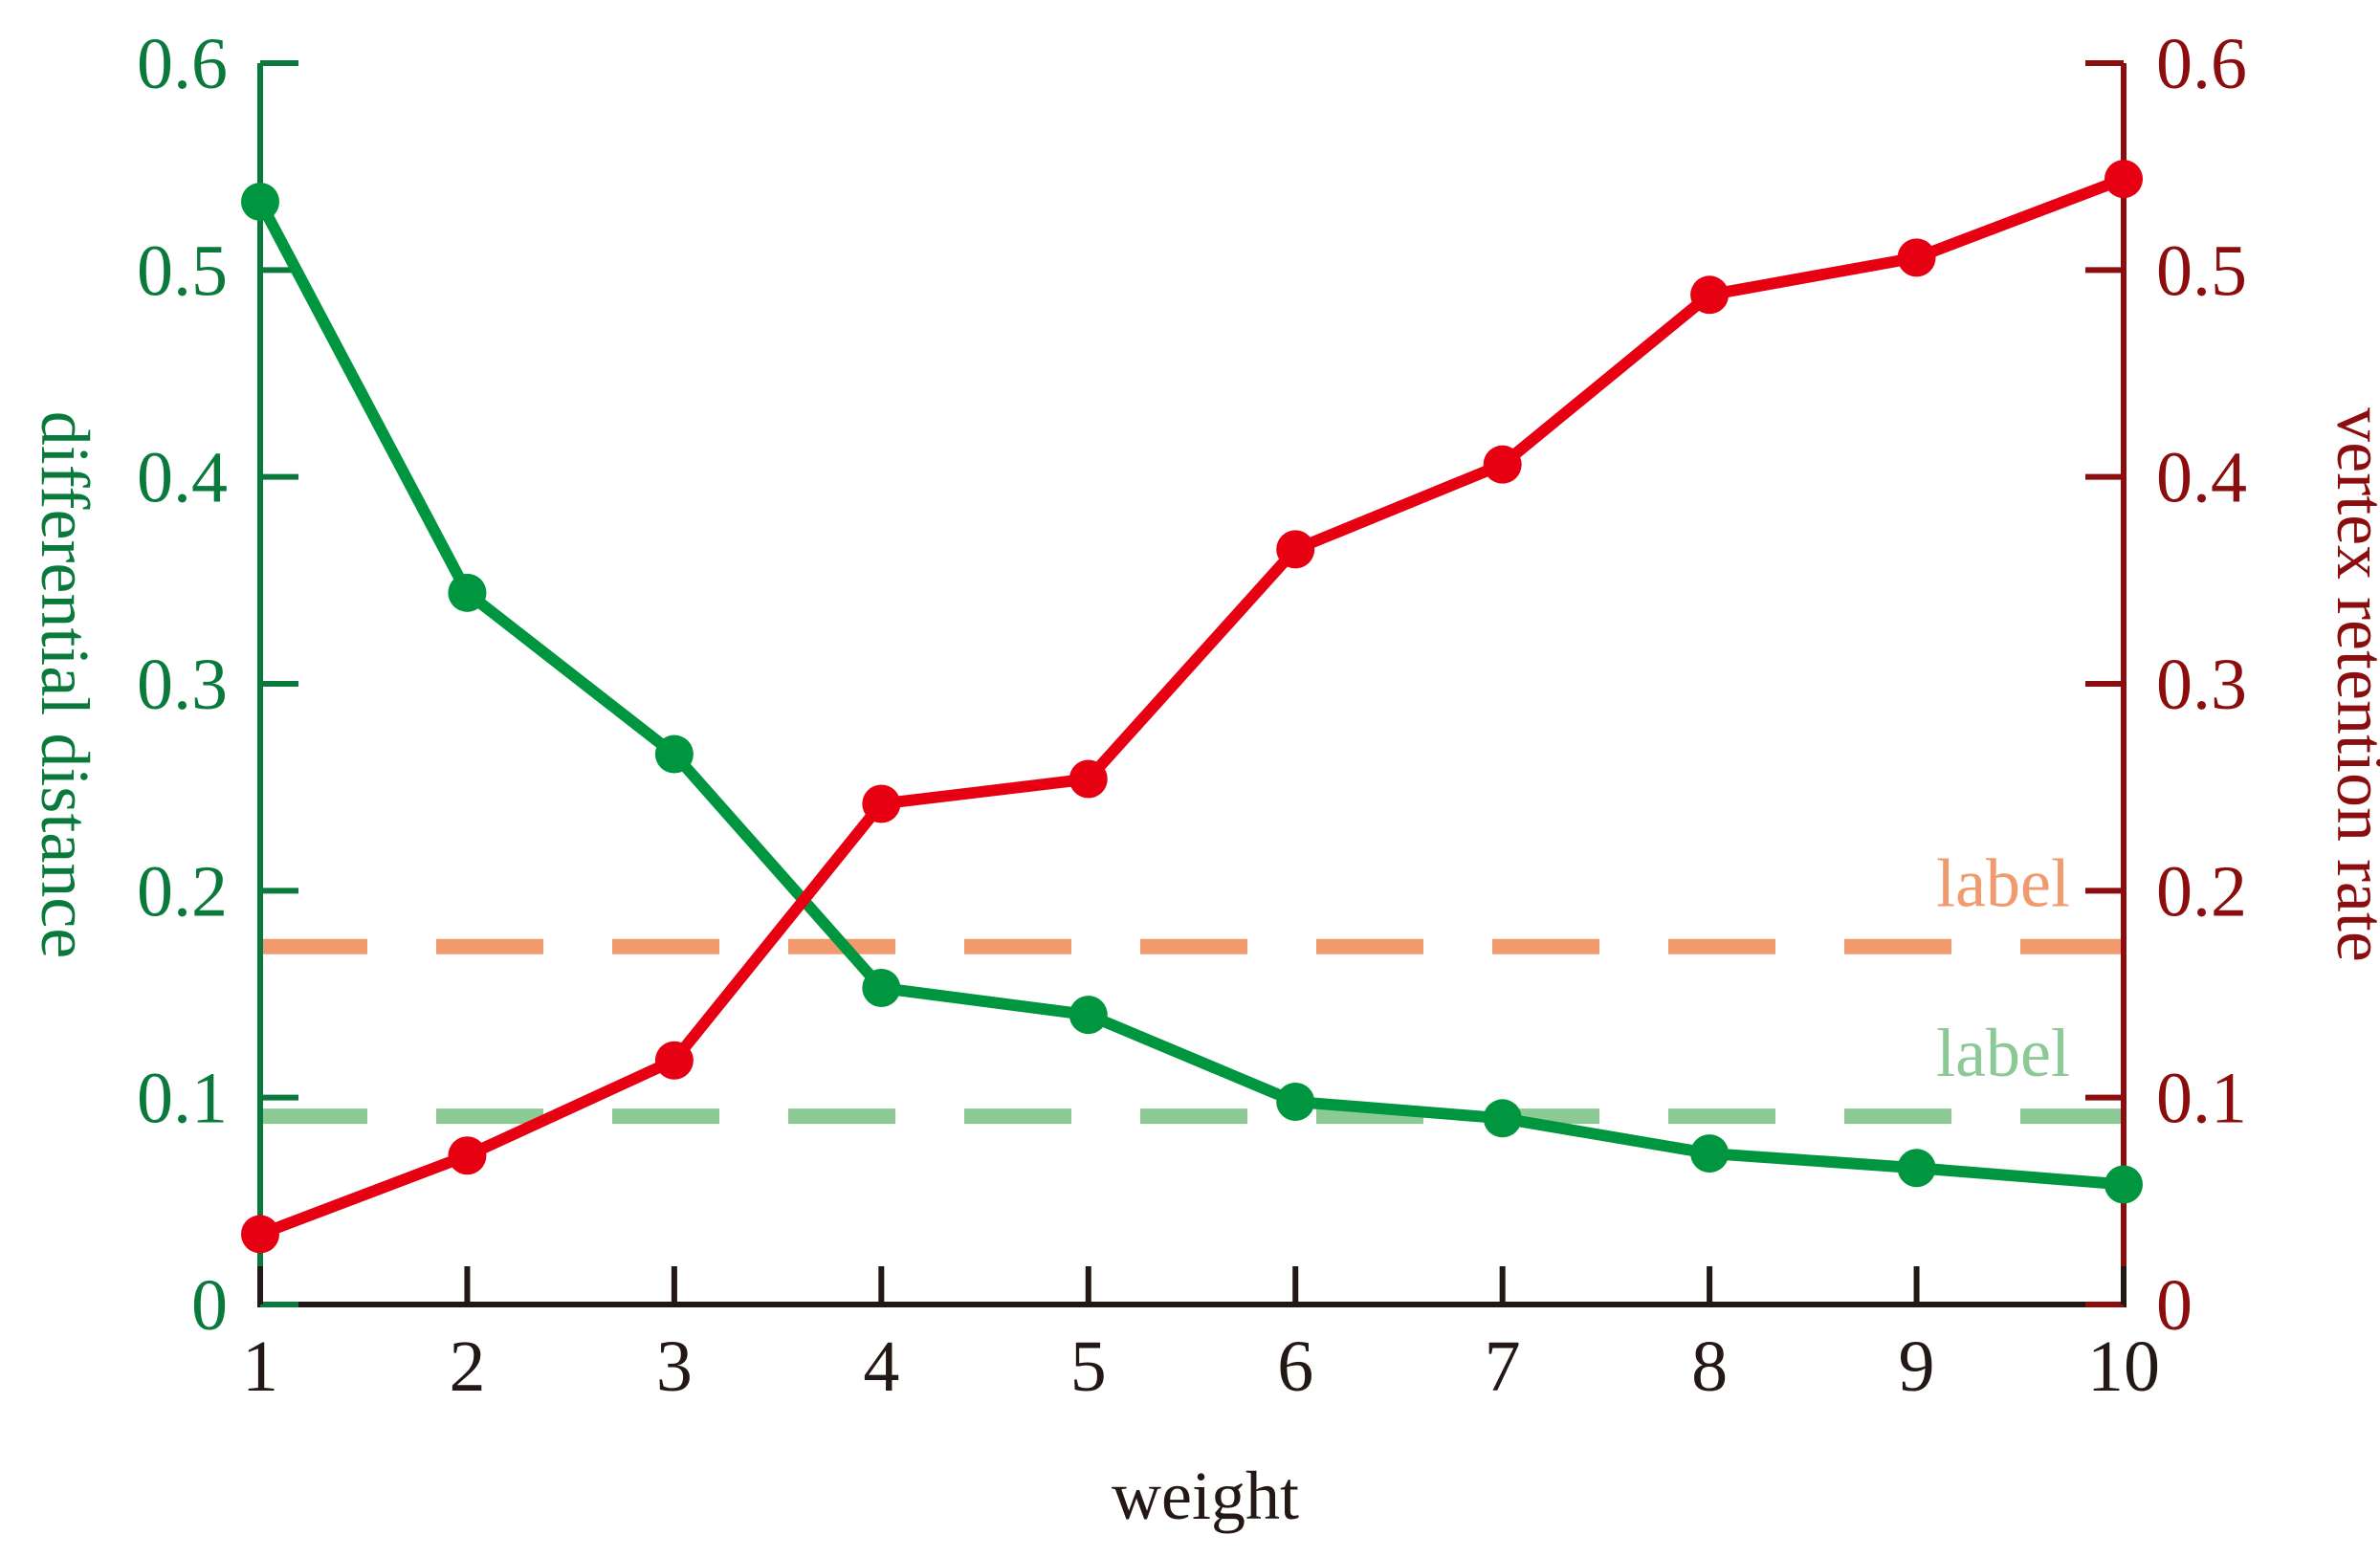 The height and width of the screenshot is (1557, 2380). What do you see at coordinates (1088, 1367) in the screenshot?
I see `x-tick-label: 5` at bounding box center [1088, 1367].